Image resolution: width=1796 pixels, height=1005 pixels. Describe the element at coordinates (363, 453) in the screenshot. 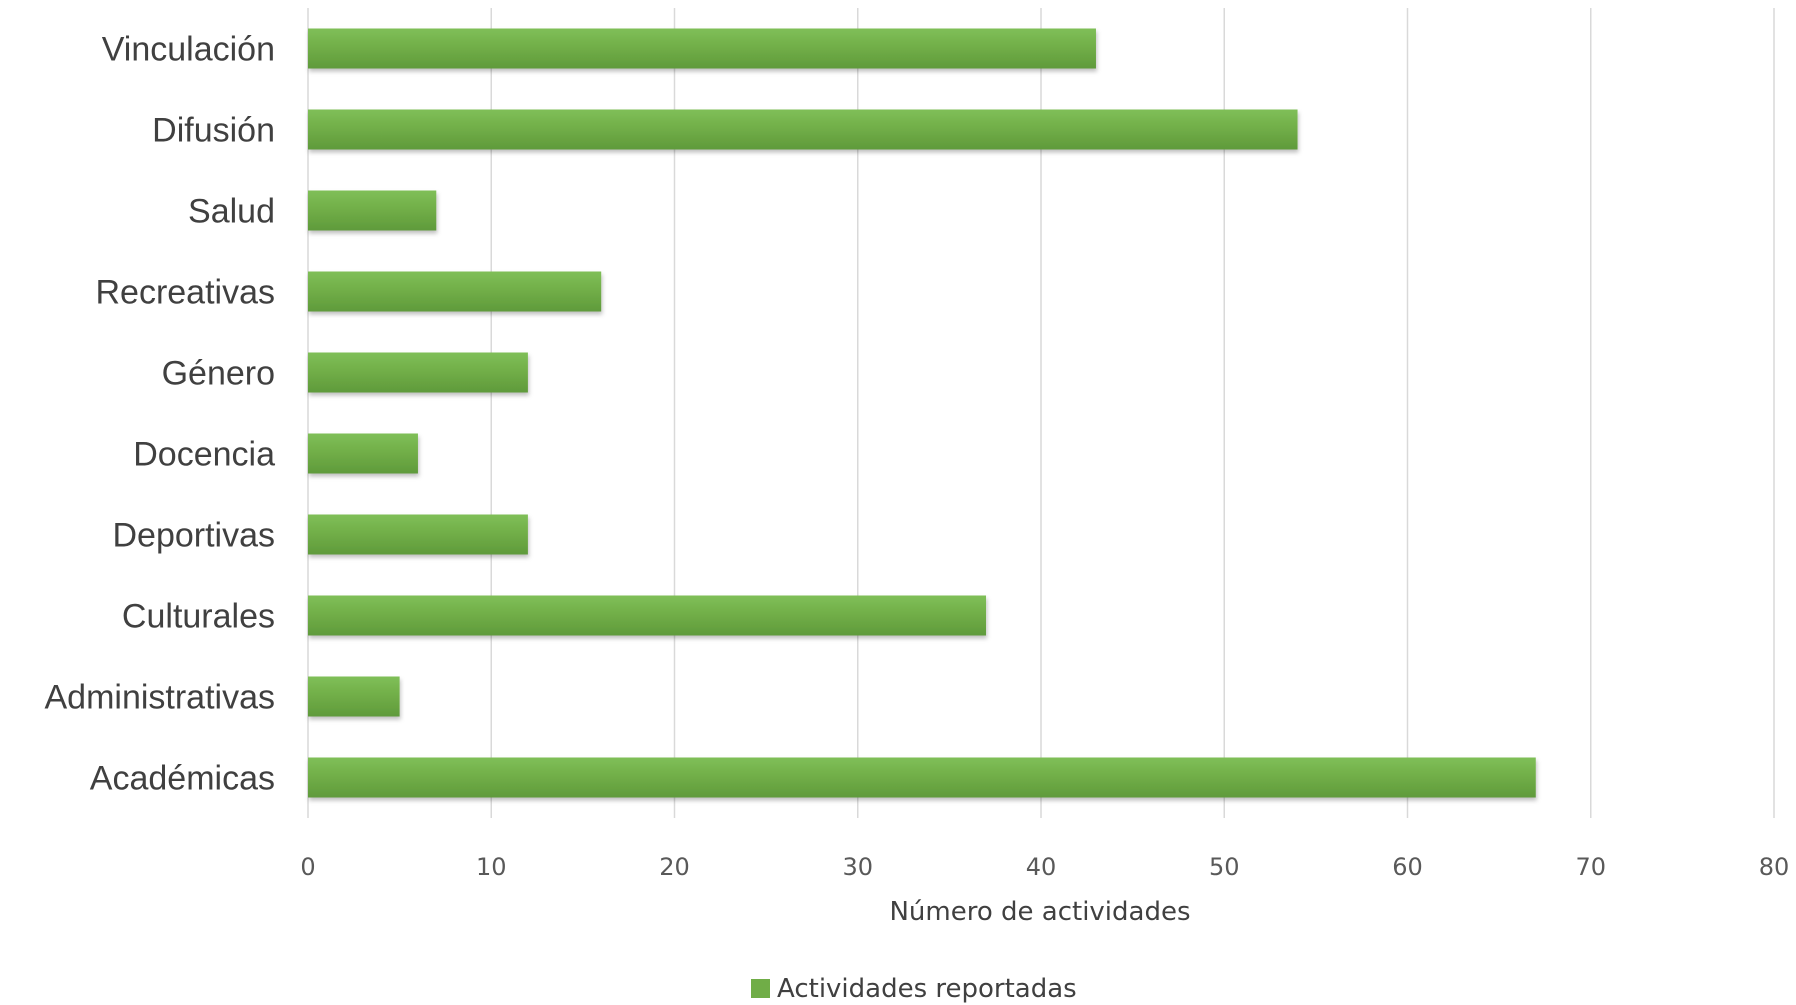

I see `bar-docencia` at that location.